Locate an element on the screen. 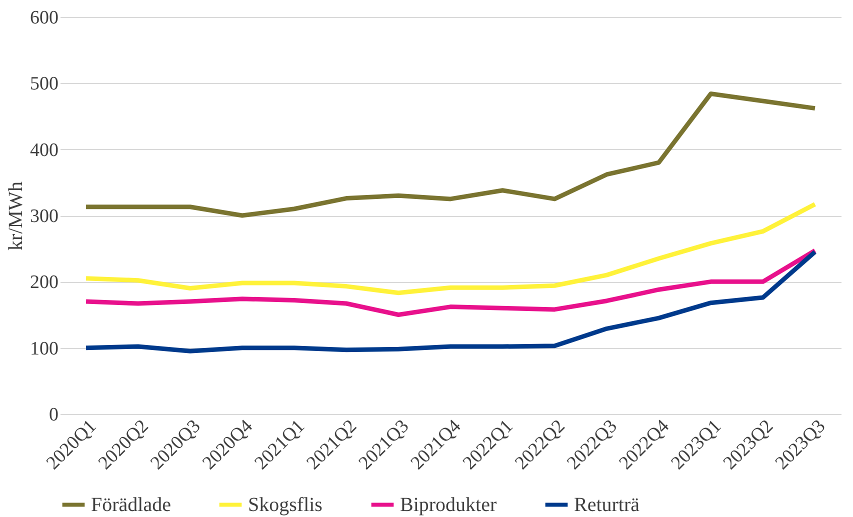  legend-label: Skogsflis is located at coordinates (285, 505).